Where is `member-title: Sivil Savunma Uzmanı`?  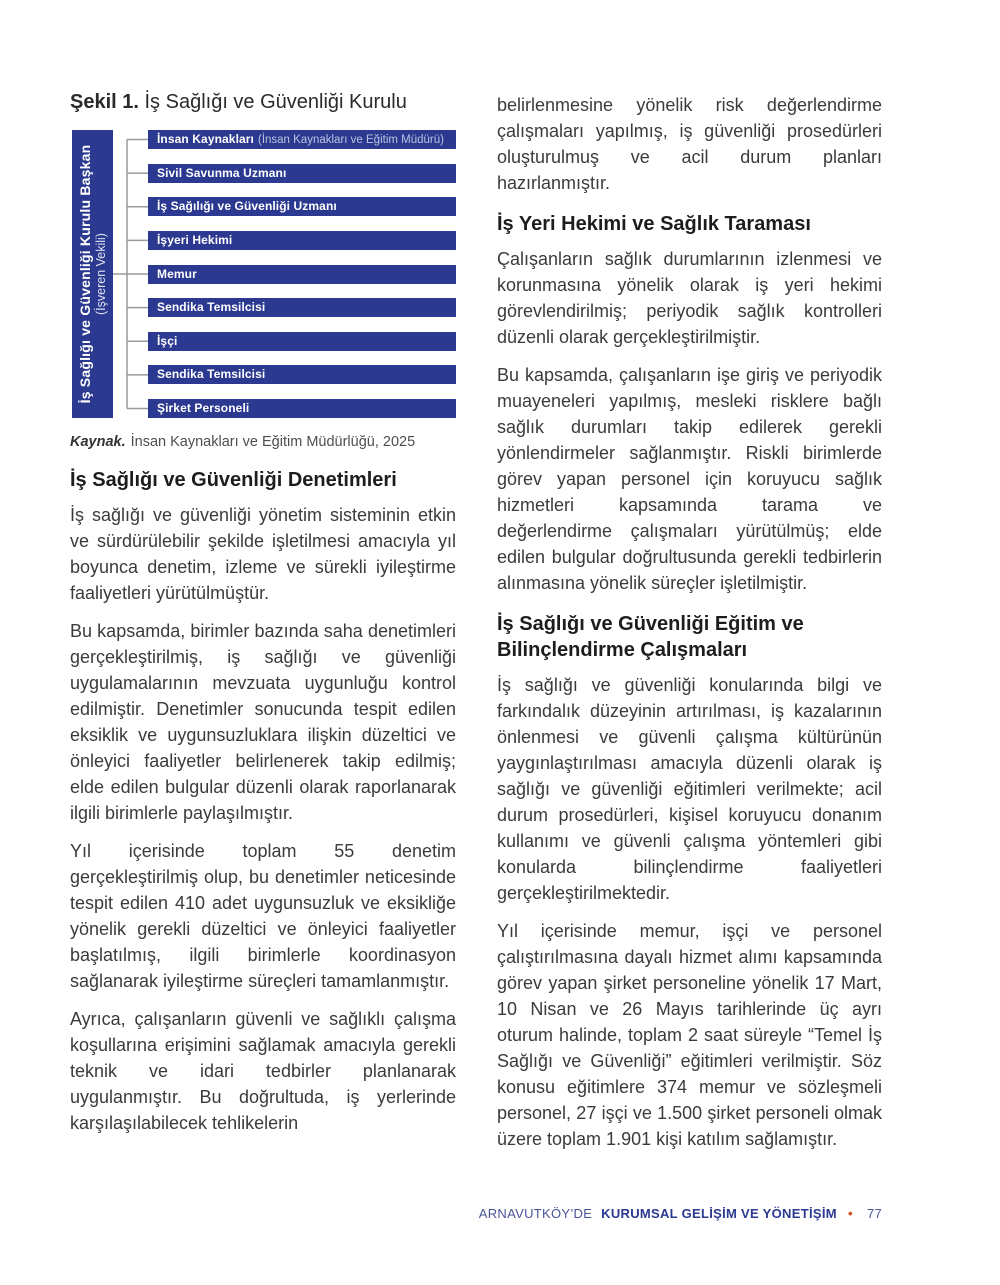
member-title: Sivil Savunma Uzmanı is located at coordinates (222, 172).